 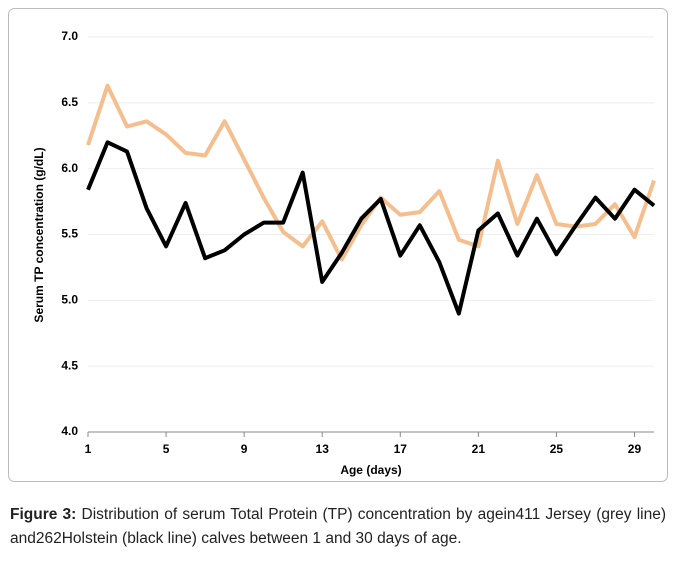 I want to click on x-tick-label: 13, so click(x=323, y=449).